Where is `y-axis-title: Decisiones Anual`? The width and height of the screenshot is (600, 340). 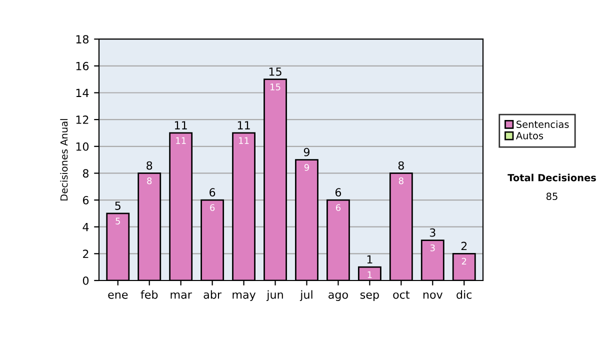
y-axis-title: Decisiones Anual is located at coordinates (64, 159).